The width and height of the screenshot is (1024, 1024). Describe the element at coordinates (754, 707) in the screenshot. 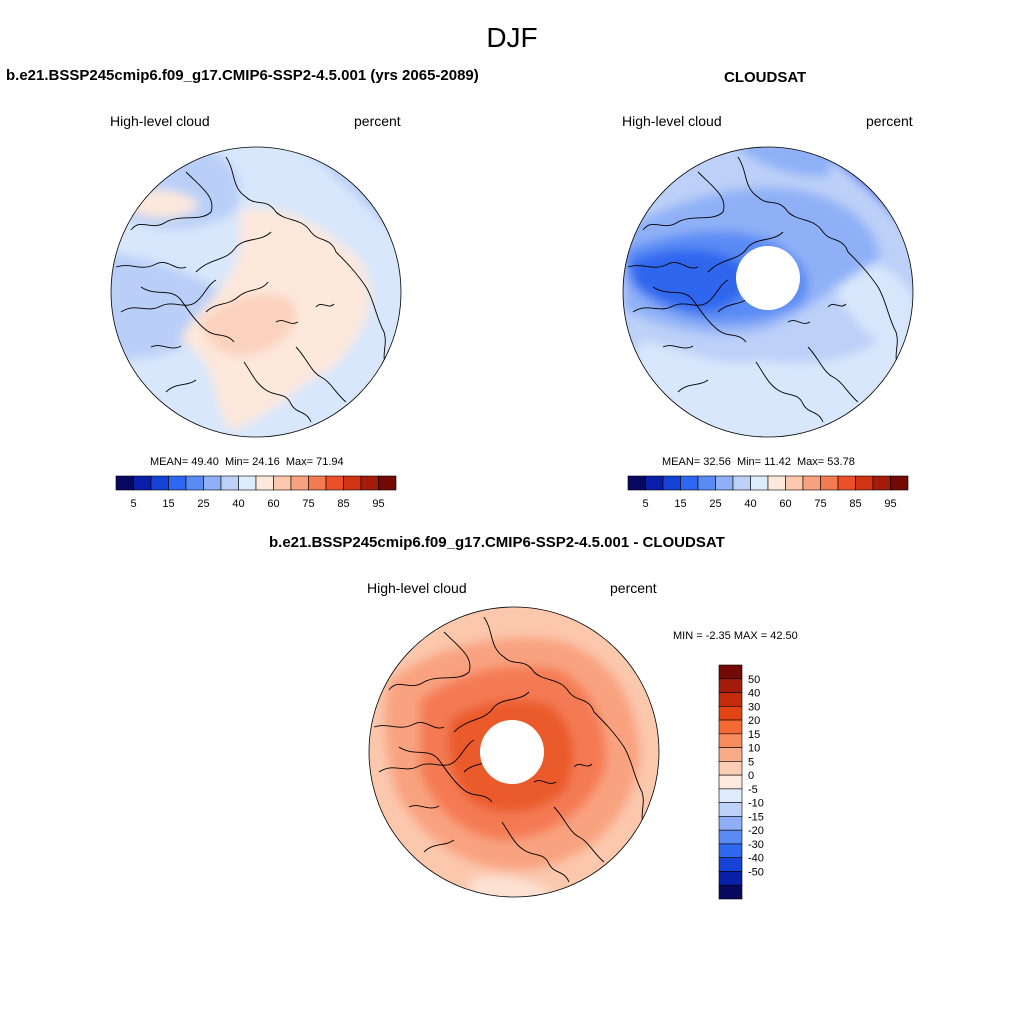

I see `panel3-colorbar-tick-label: 30` at that location.